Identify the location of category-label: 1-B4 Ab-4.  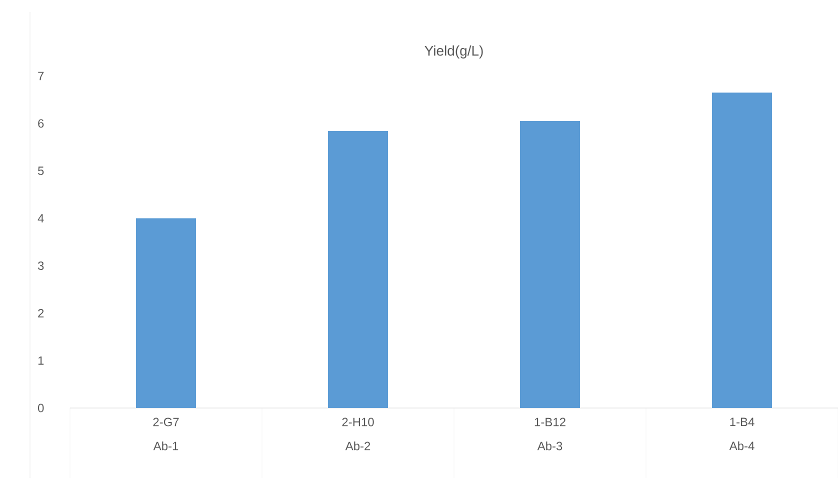
(741, 434).